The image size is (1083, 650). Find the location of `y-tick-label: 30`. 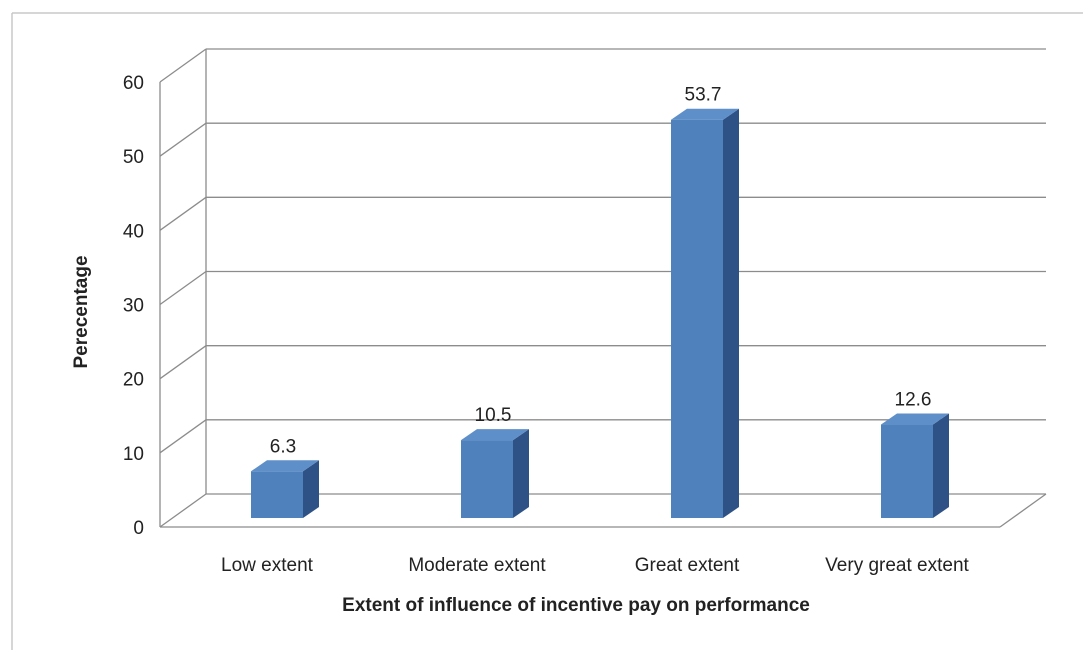

y-tick-label: 30 is located at coordinates (133, 306).